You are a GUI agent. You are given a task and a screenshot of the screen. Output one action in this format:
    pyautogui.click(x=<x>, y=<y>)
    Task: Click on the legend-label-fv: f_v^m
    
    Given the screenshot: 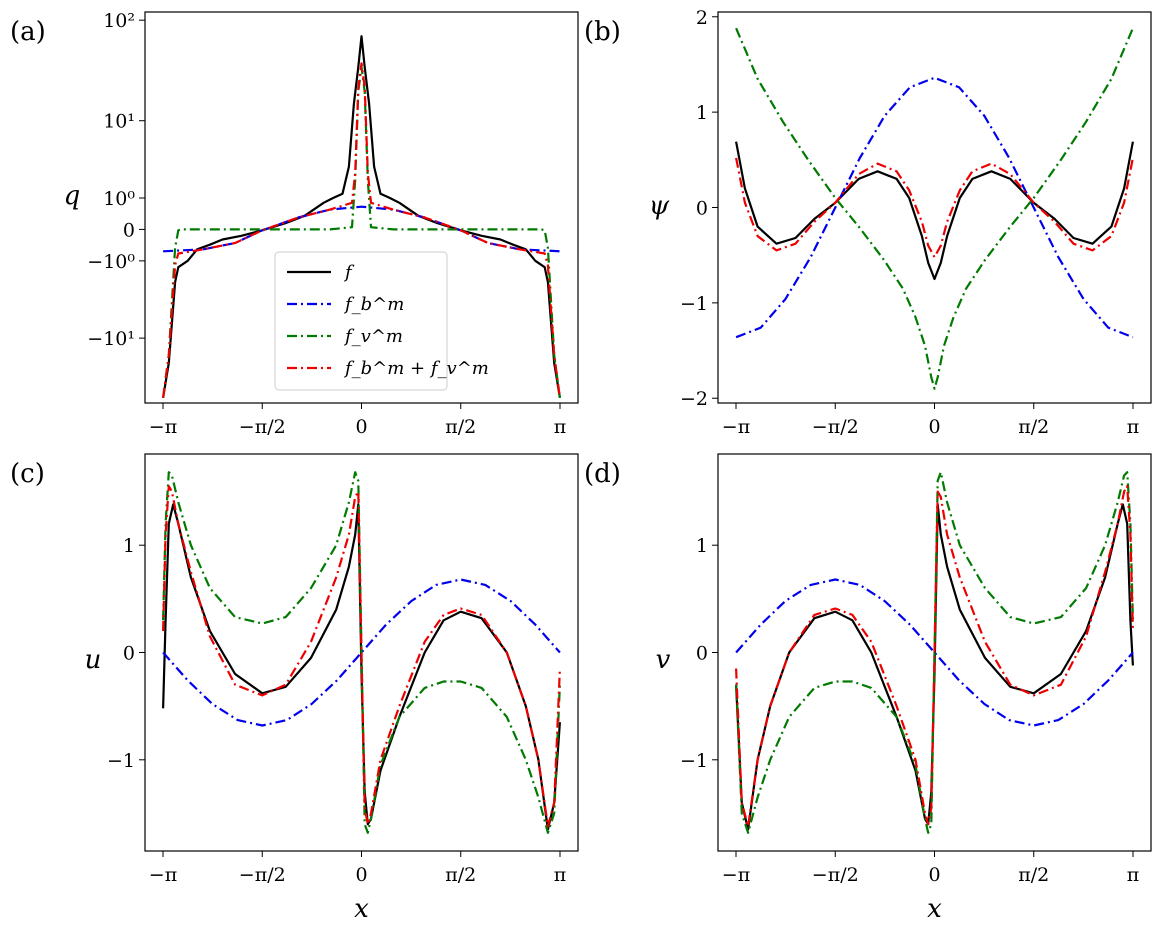 What is the action you would take?
    pyautogui.click(x=373, y=336)
    